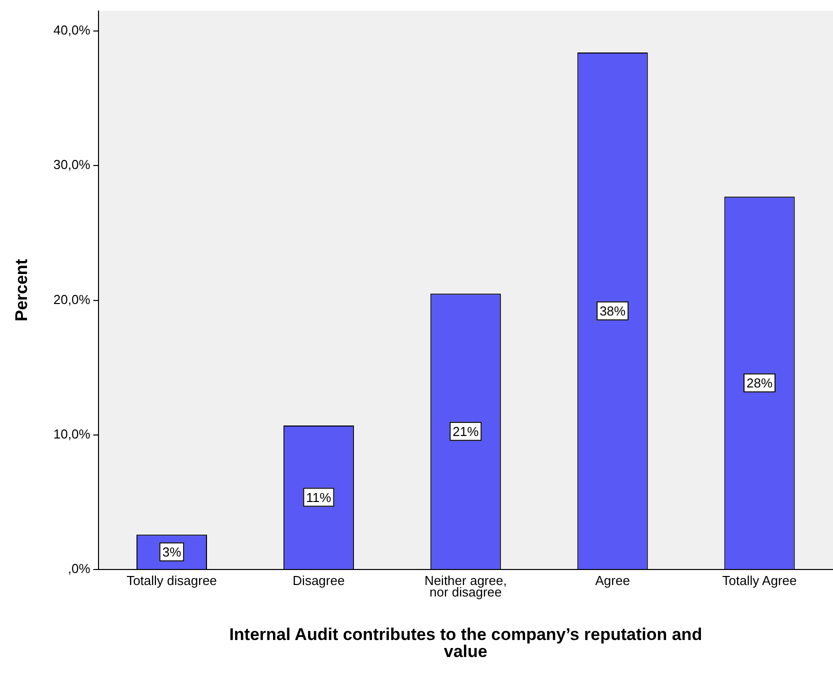  Describe the element at coordinates (72, 299) in the screenshot. I see `y-tick-label: 20,0%` at that location.